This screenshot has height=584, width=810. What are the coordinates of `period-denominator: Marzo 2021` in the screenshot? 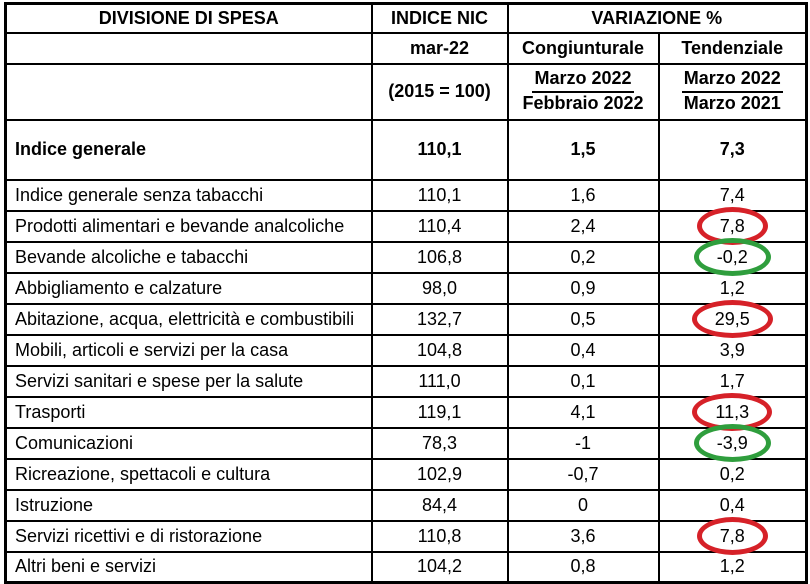 It's located at (732, 103).